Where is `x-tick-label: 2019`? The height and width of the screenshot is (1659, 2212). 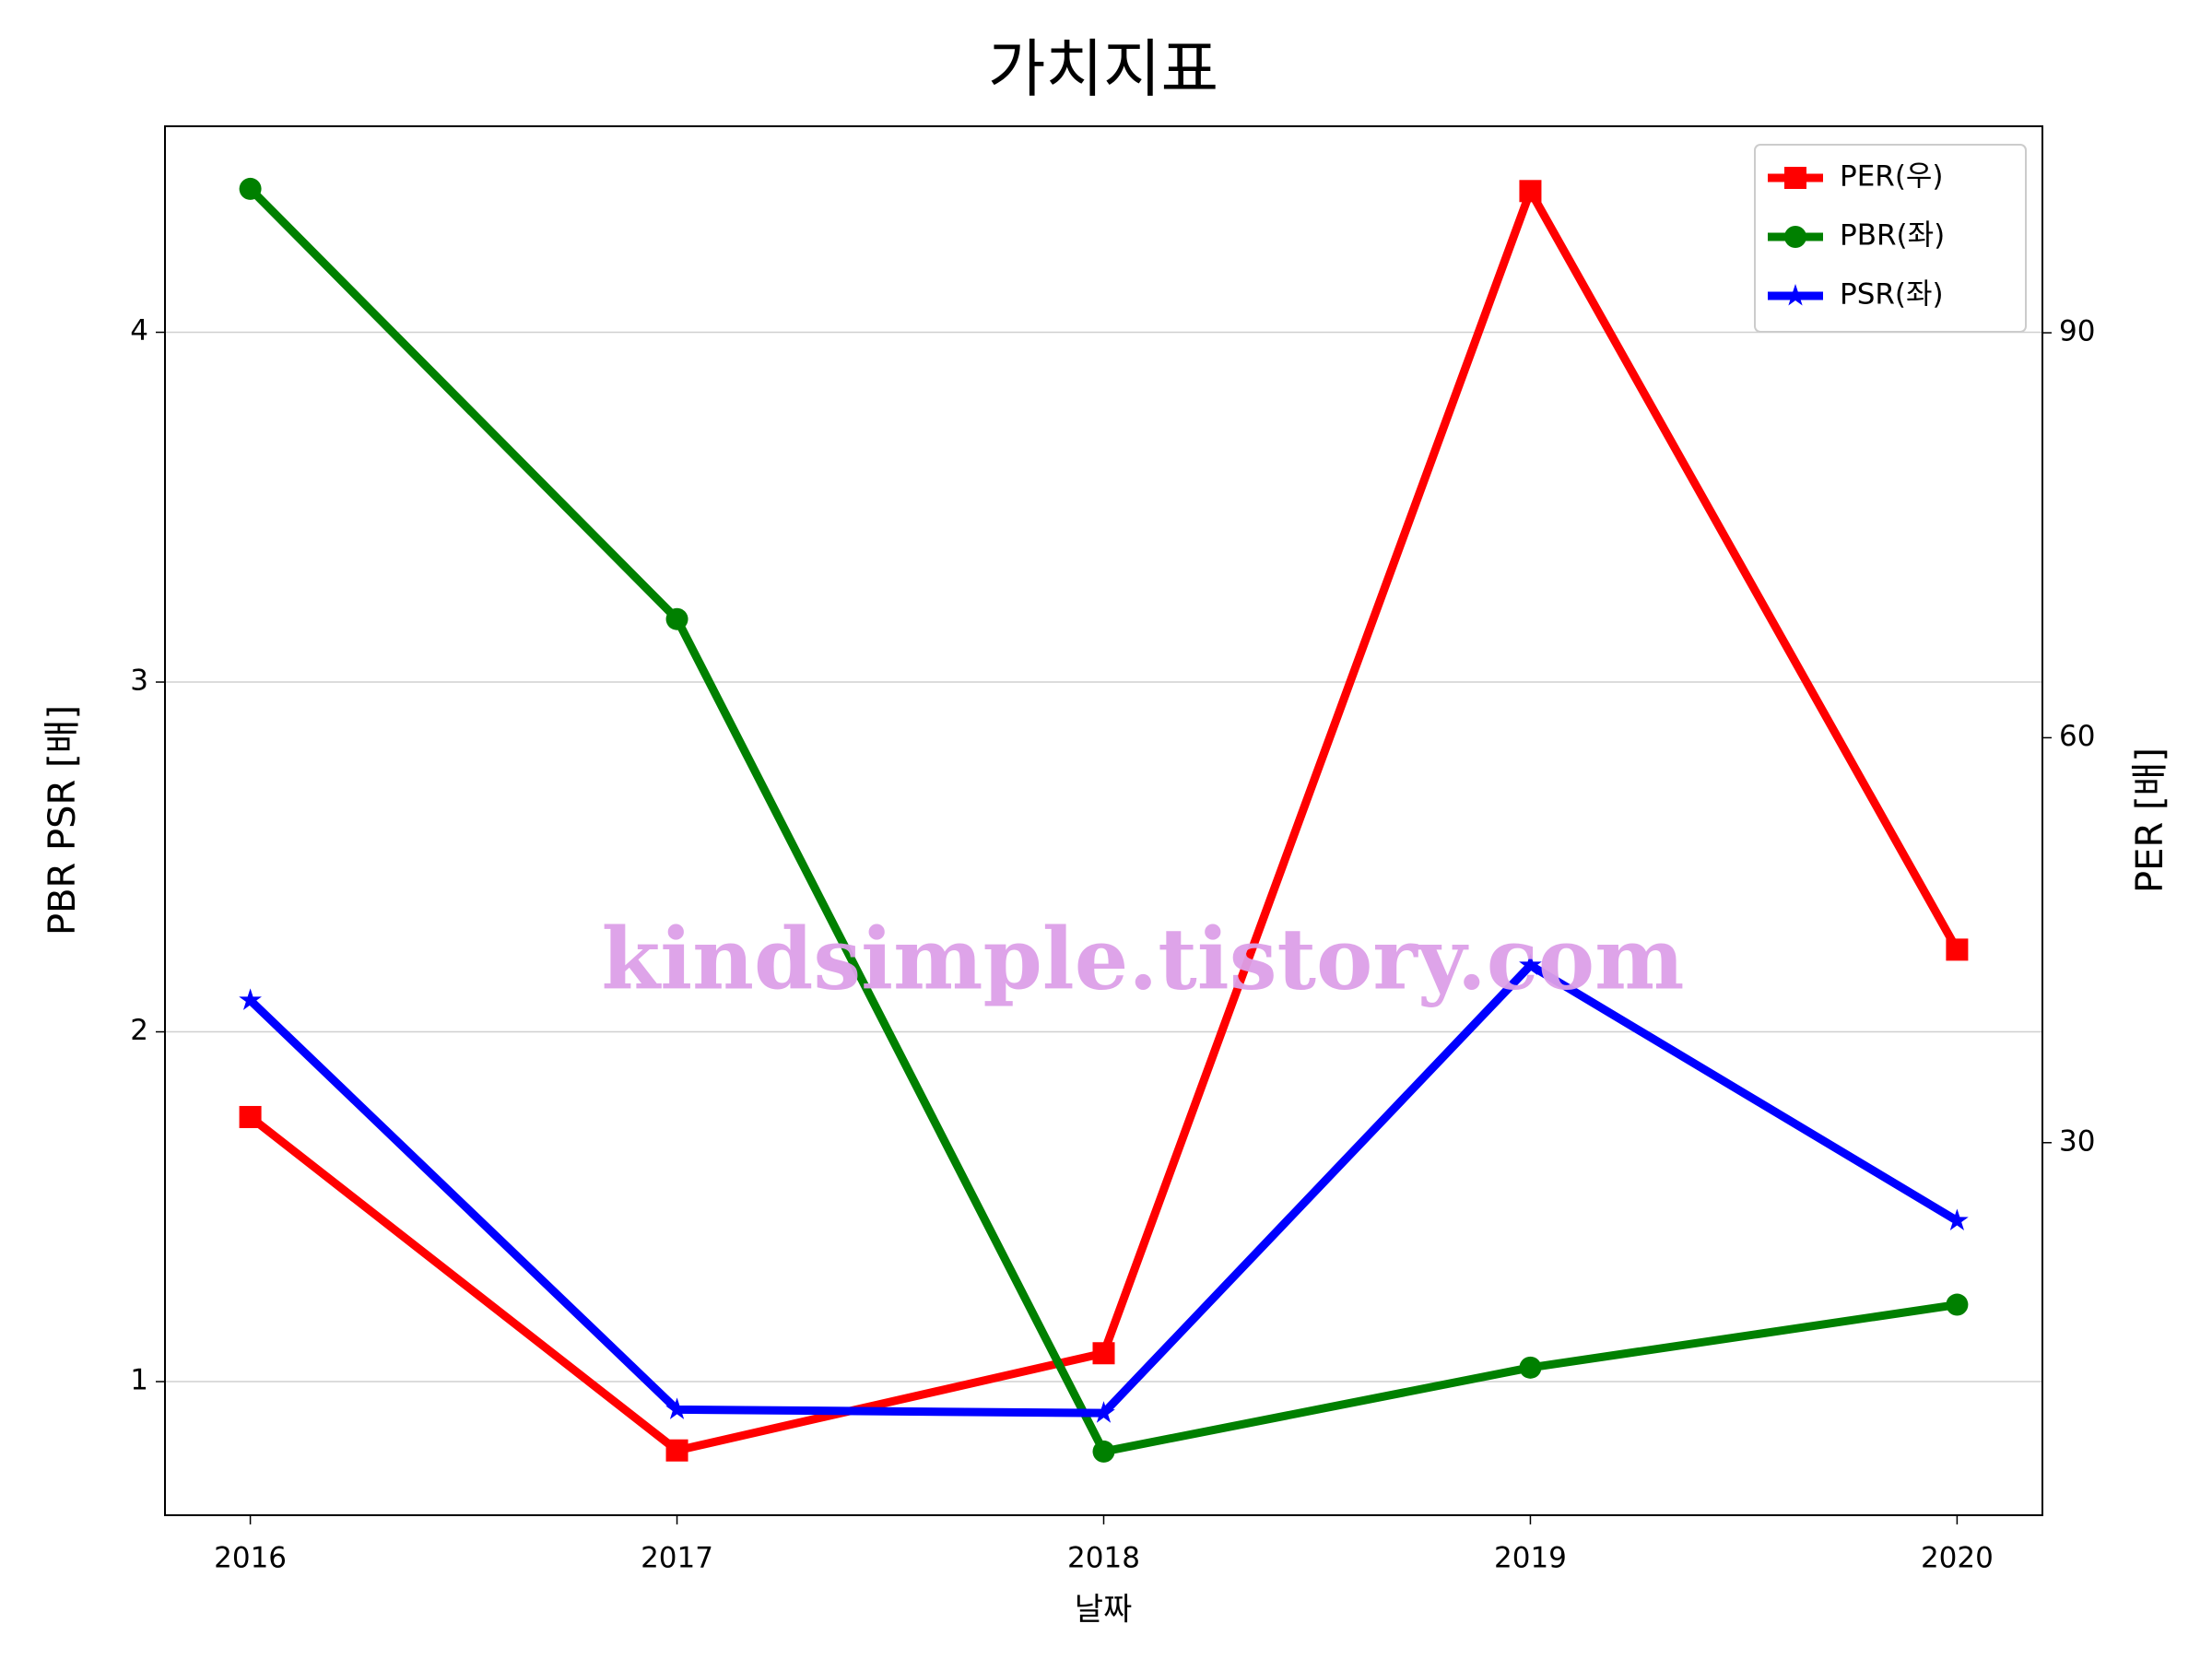
x-tick-label: 2019 is located at coordinates (1530, 1558).